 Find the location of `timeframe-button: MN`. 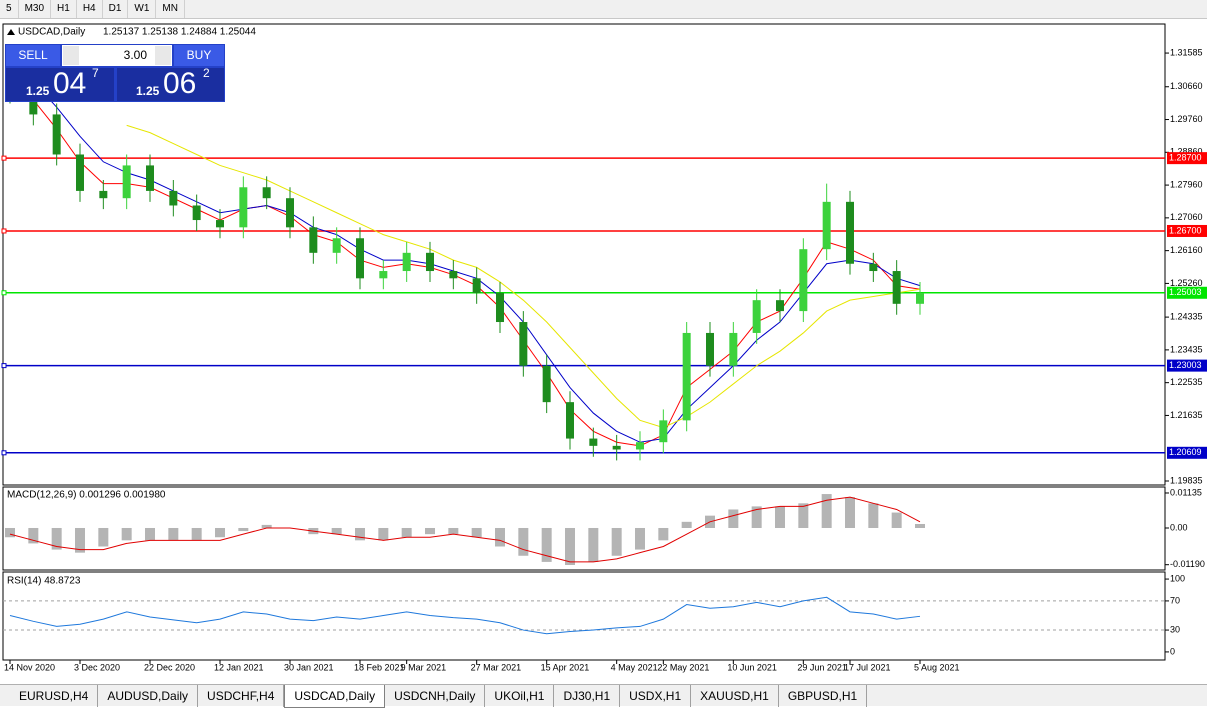

timeframe-button: MN is located at coordinates (170, 9).